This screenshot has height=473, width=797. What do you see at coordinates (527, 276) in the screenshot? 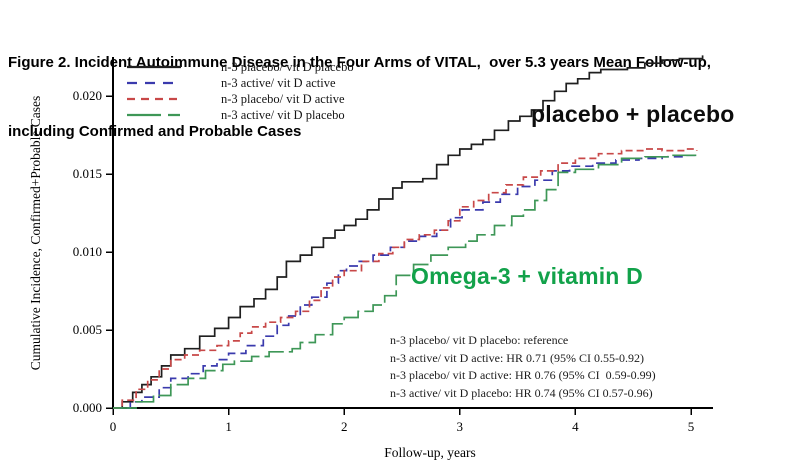
I see `curve-label-omega3-vitamin-d: Omega-3 + vitamin D` at bounding box center [527, 276].